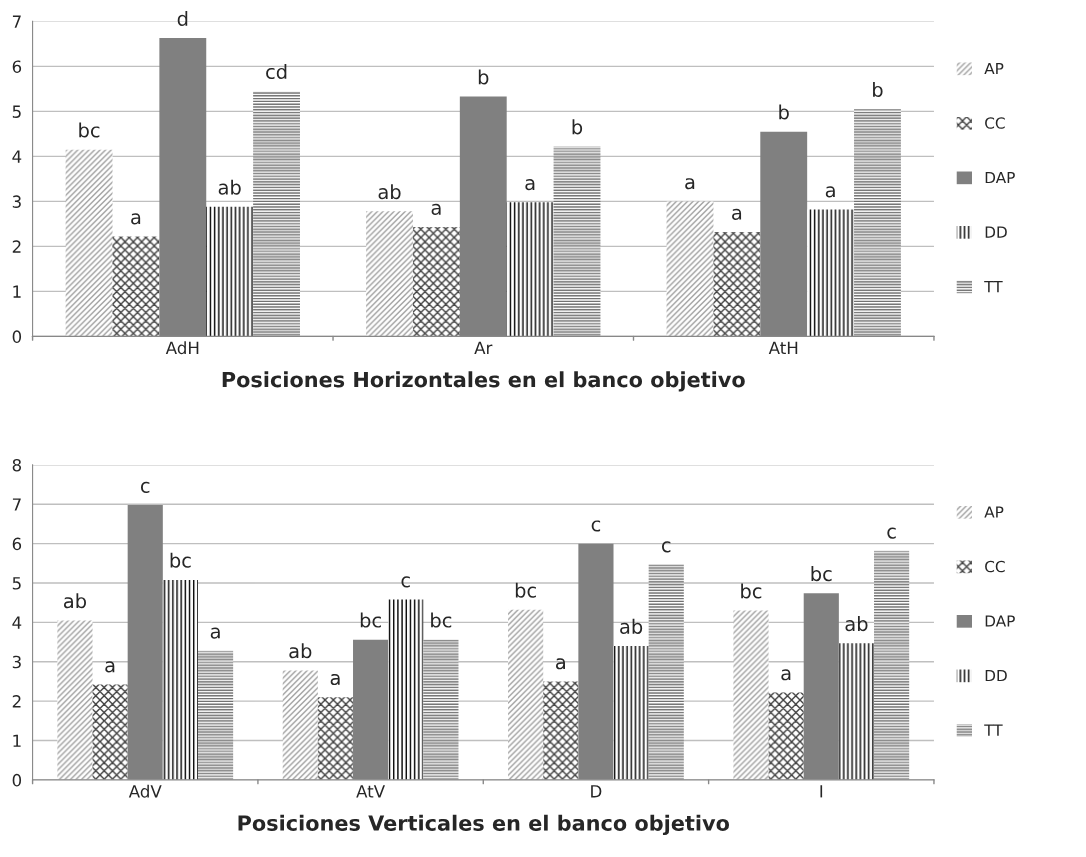 The width and height of the screenshot is (1086, 857). I want to click on data-label: d, so click(182, 18).